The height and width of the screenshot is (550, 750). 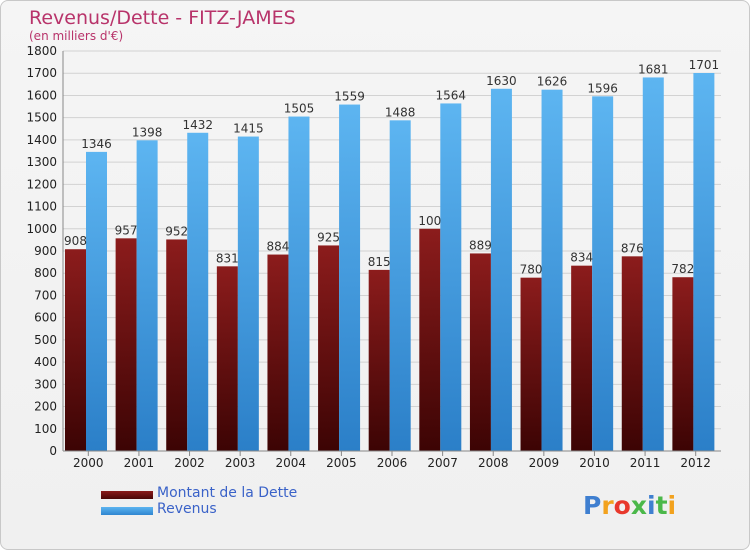 What do you see at coordinates (41, 184) in the screenshot?
I see `y-tick-label: 1200` at bounding box center [41, 184].